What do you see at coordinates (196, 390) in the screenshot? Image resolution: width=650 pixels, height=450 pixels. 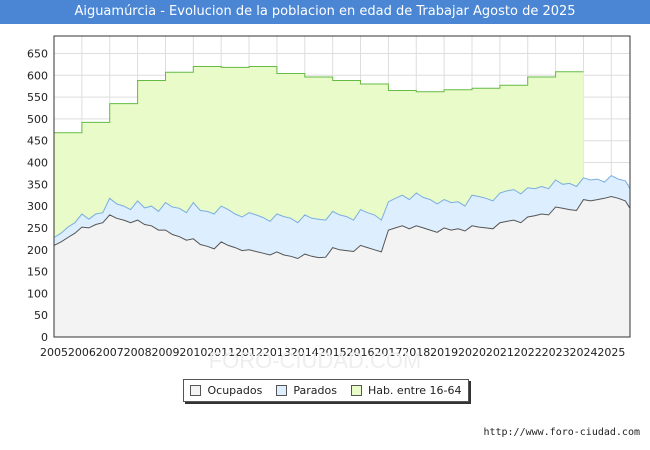 I see `legend-swatch-ocupados` at bounding box center [196, 390].